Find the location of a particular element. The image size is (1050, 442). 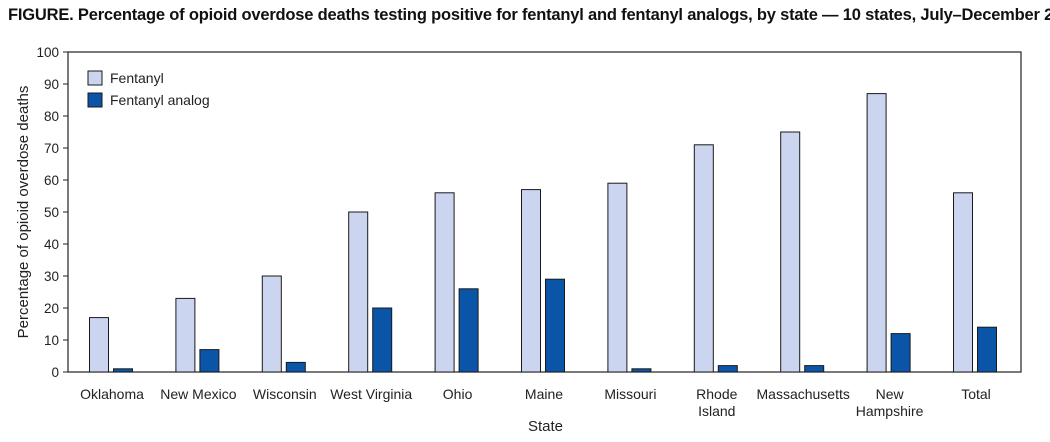

x-tick-label: Island is located at coordinates (716, 411).